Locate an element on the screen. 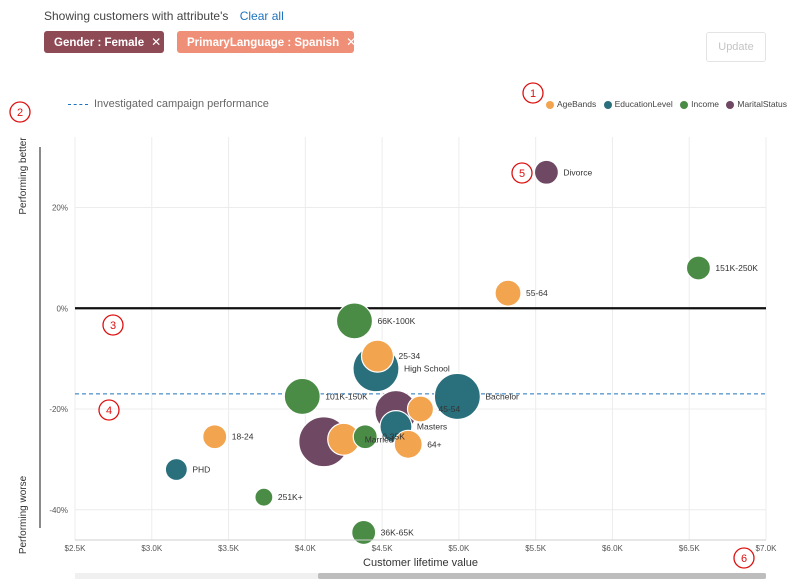  x-tick-label: $3.5K is located at coordinates (229, 548).